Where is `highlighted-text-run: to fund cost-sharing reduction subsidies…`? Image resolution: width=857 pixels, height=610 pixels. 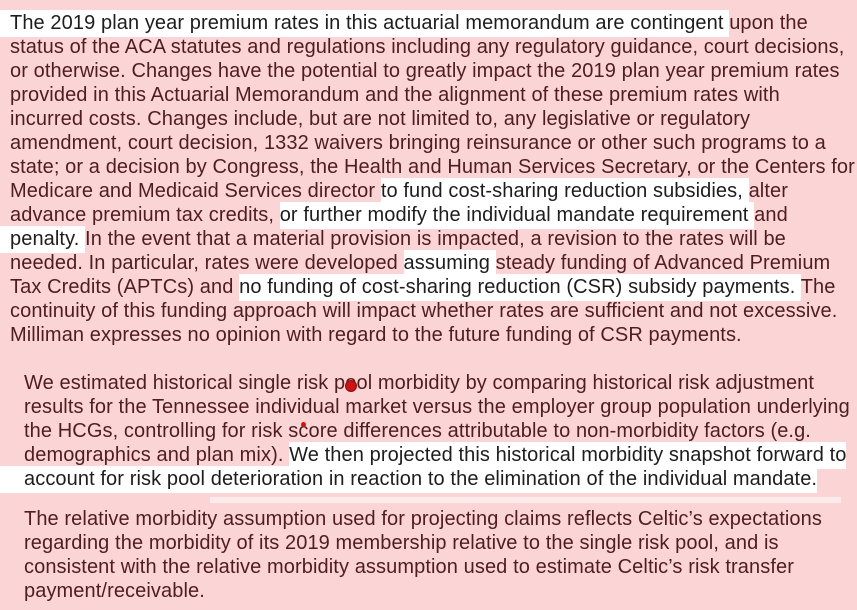 highlighted-text-run: to fund cost-sharing reduction subsidies… is located at coordinates (564, 191).